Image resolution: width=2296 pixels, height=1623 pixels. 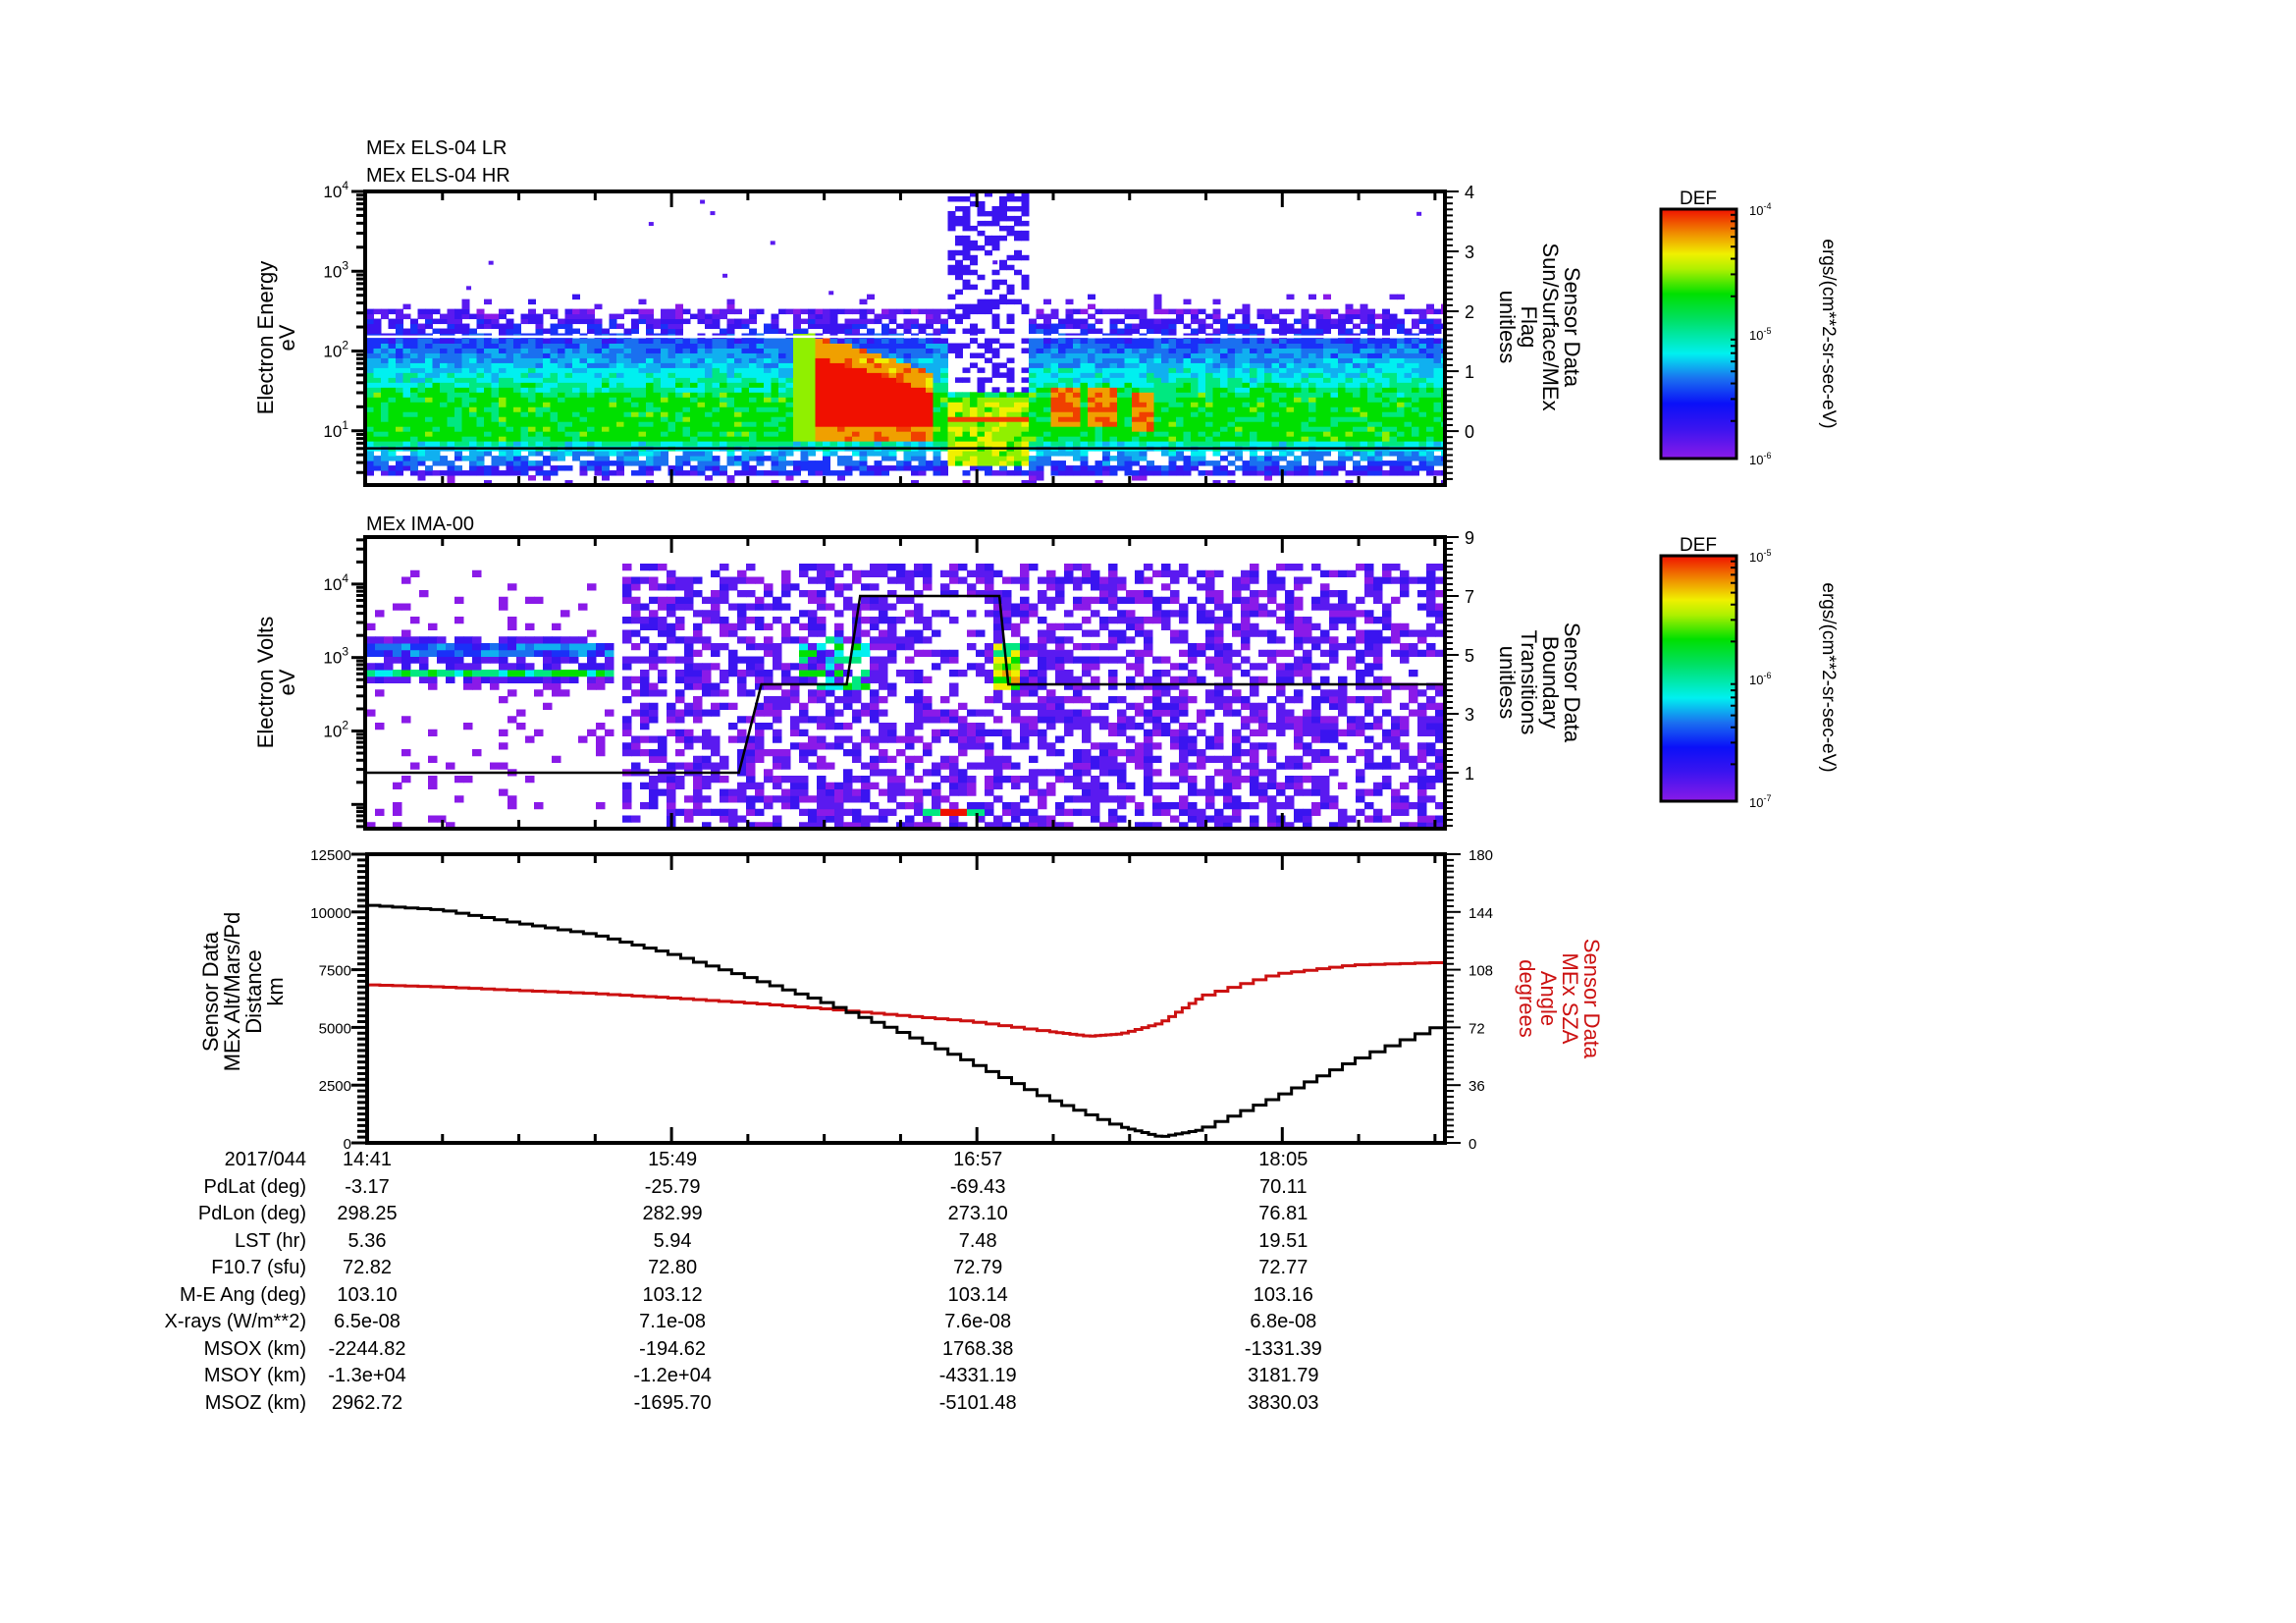 I want to click on ephemeris-value: 1768.38, so click(x=978, y=1348).